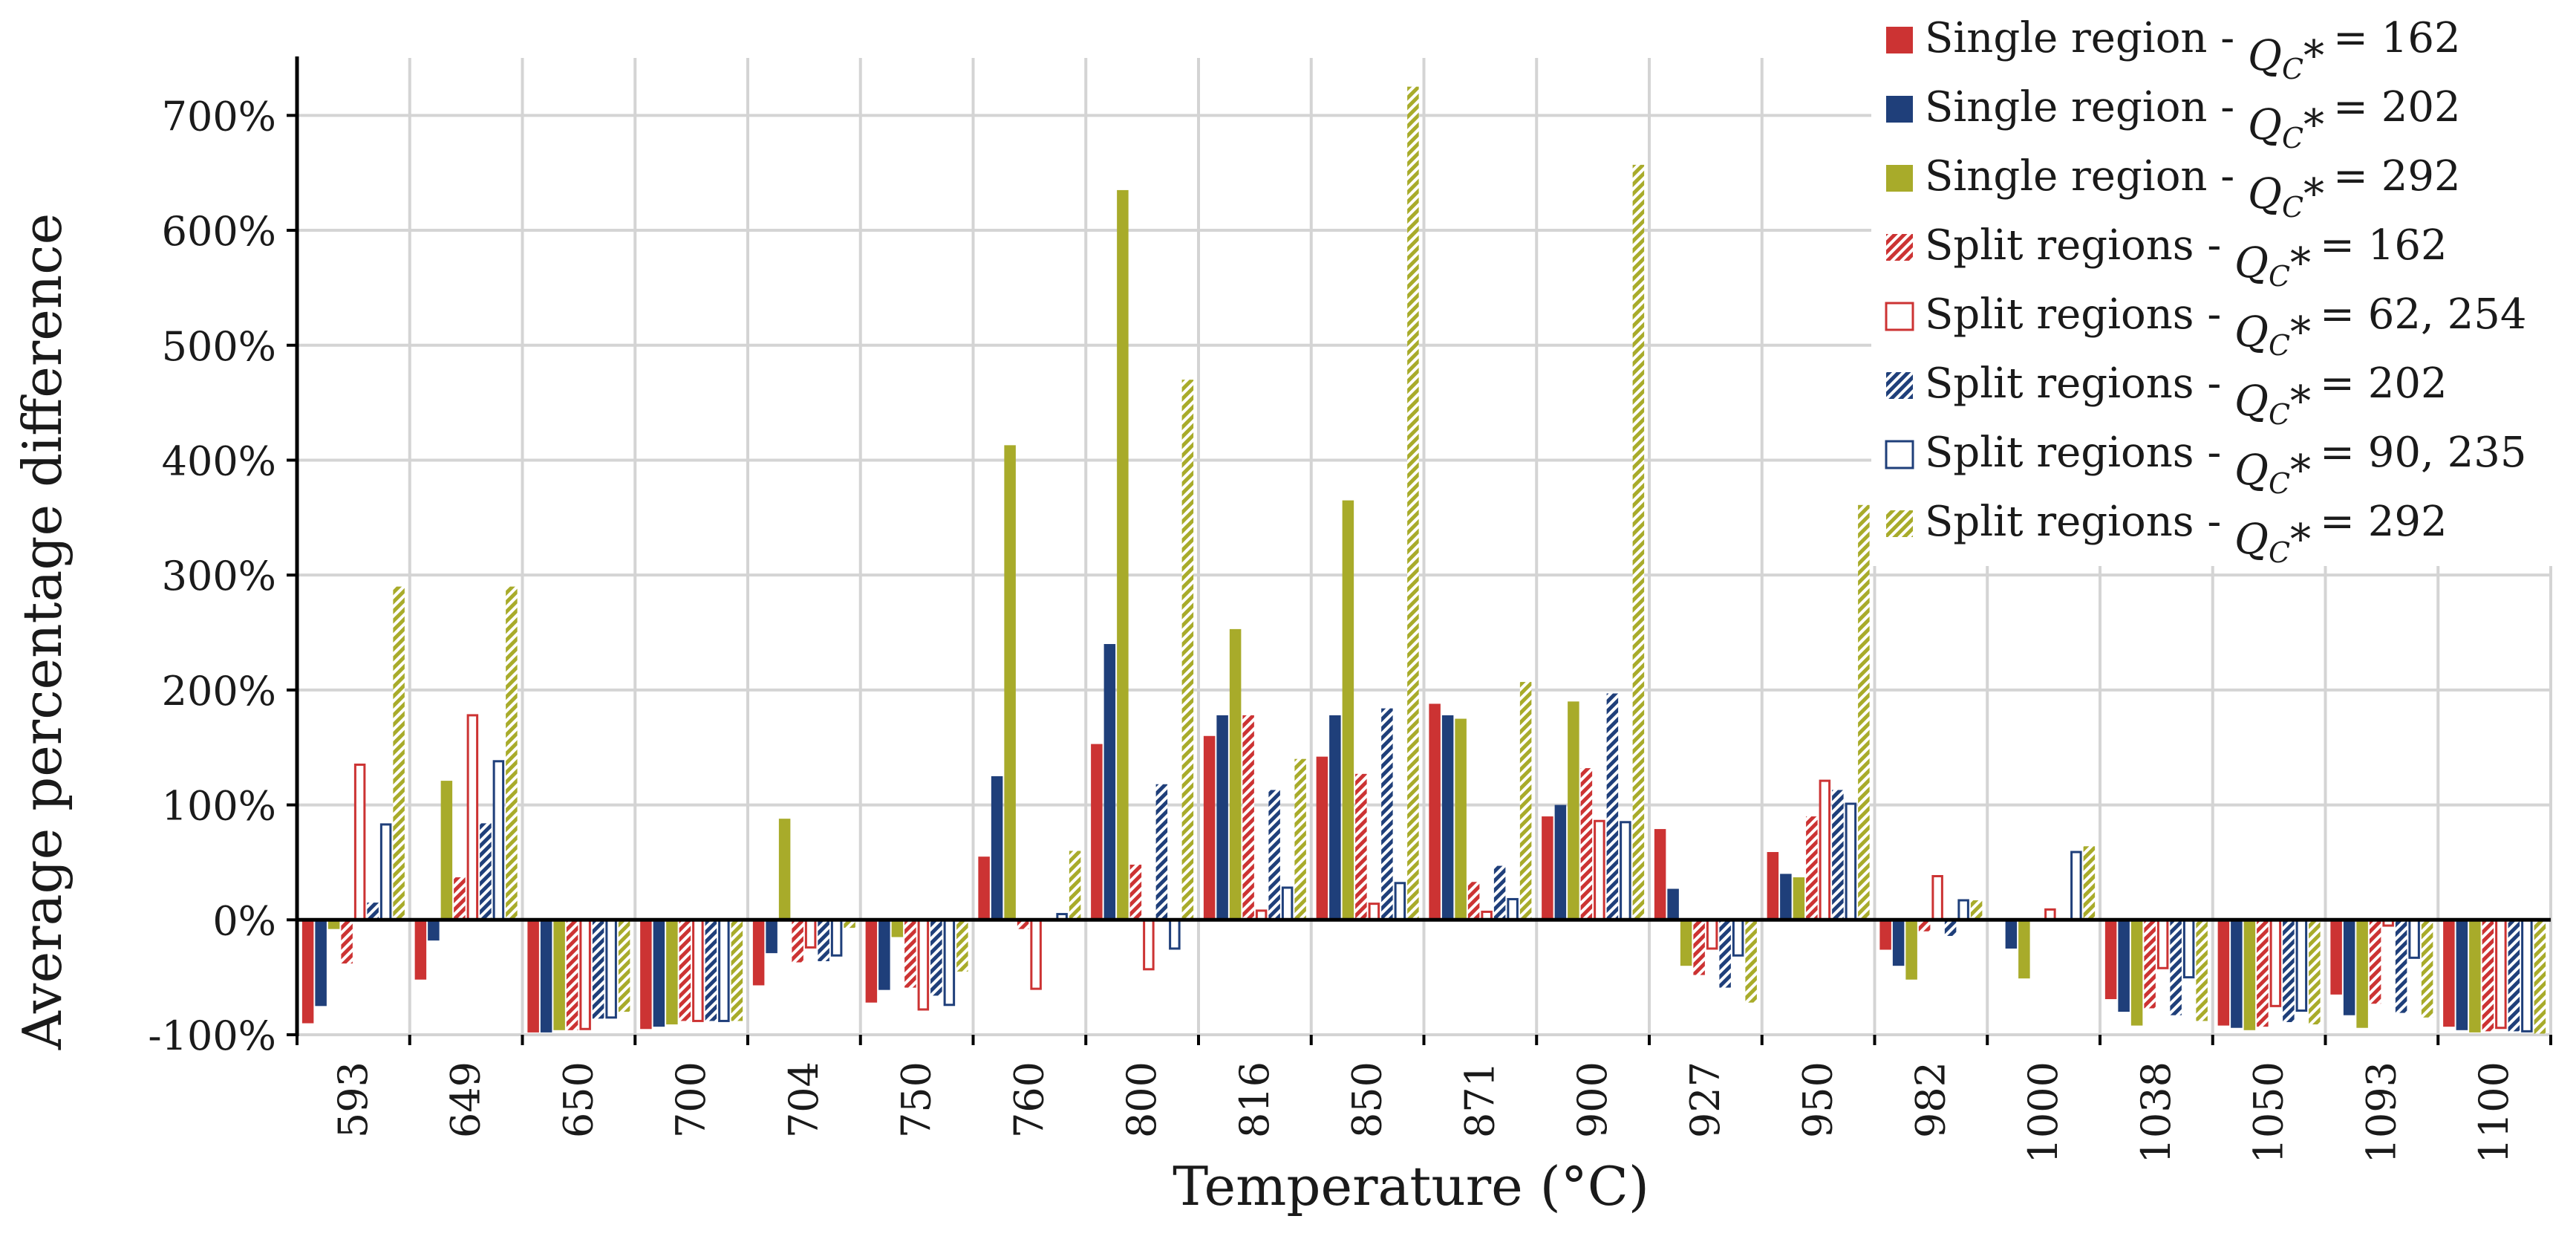 The image size is (2576, 1242). I want to click on legend-label: Split regions - QC* = 90, 235, so click(2226, 464).